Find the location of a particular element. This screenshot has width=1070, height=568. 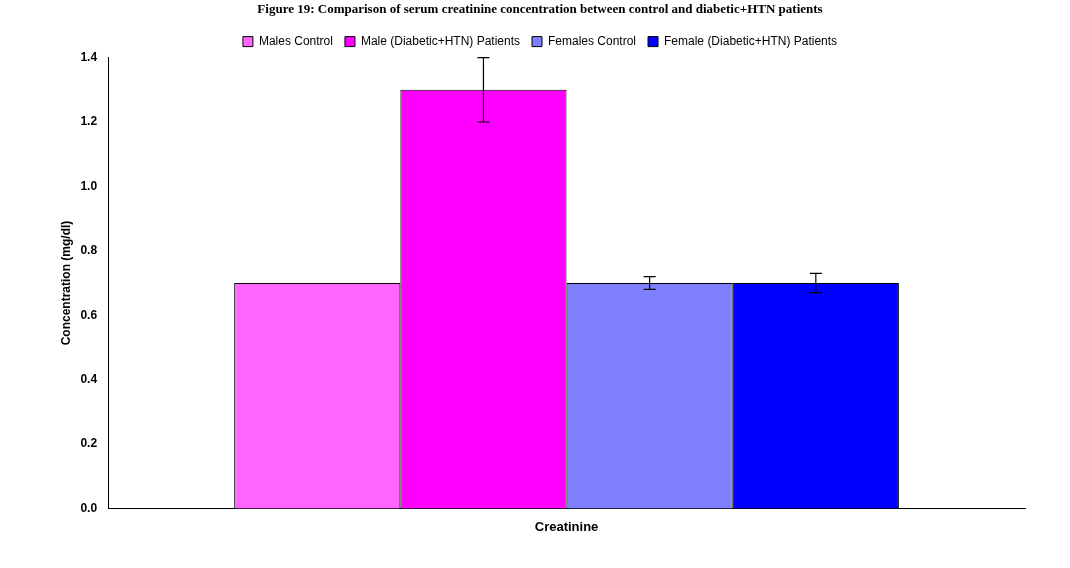

y-tick-label: 0.4 is located at coordinates (89, 378).